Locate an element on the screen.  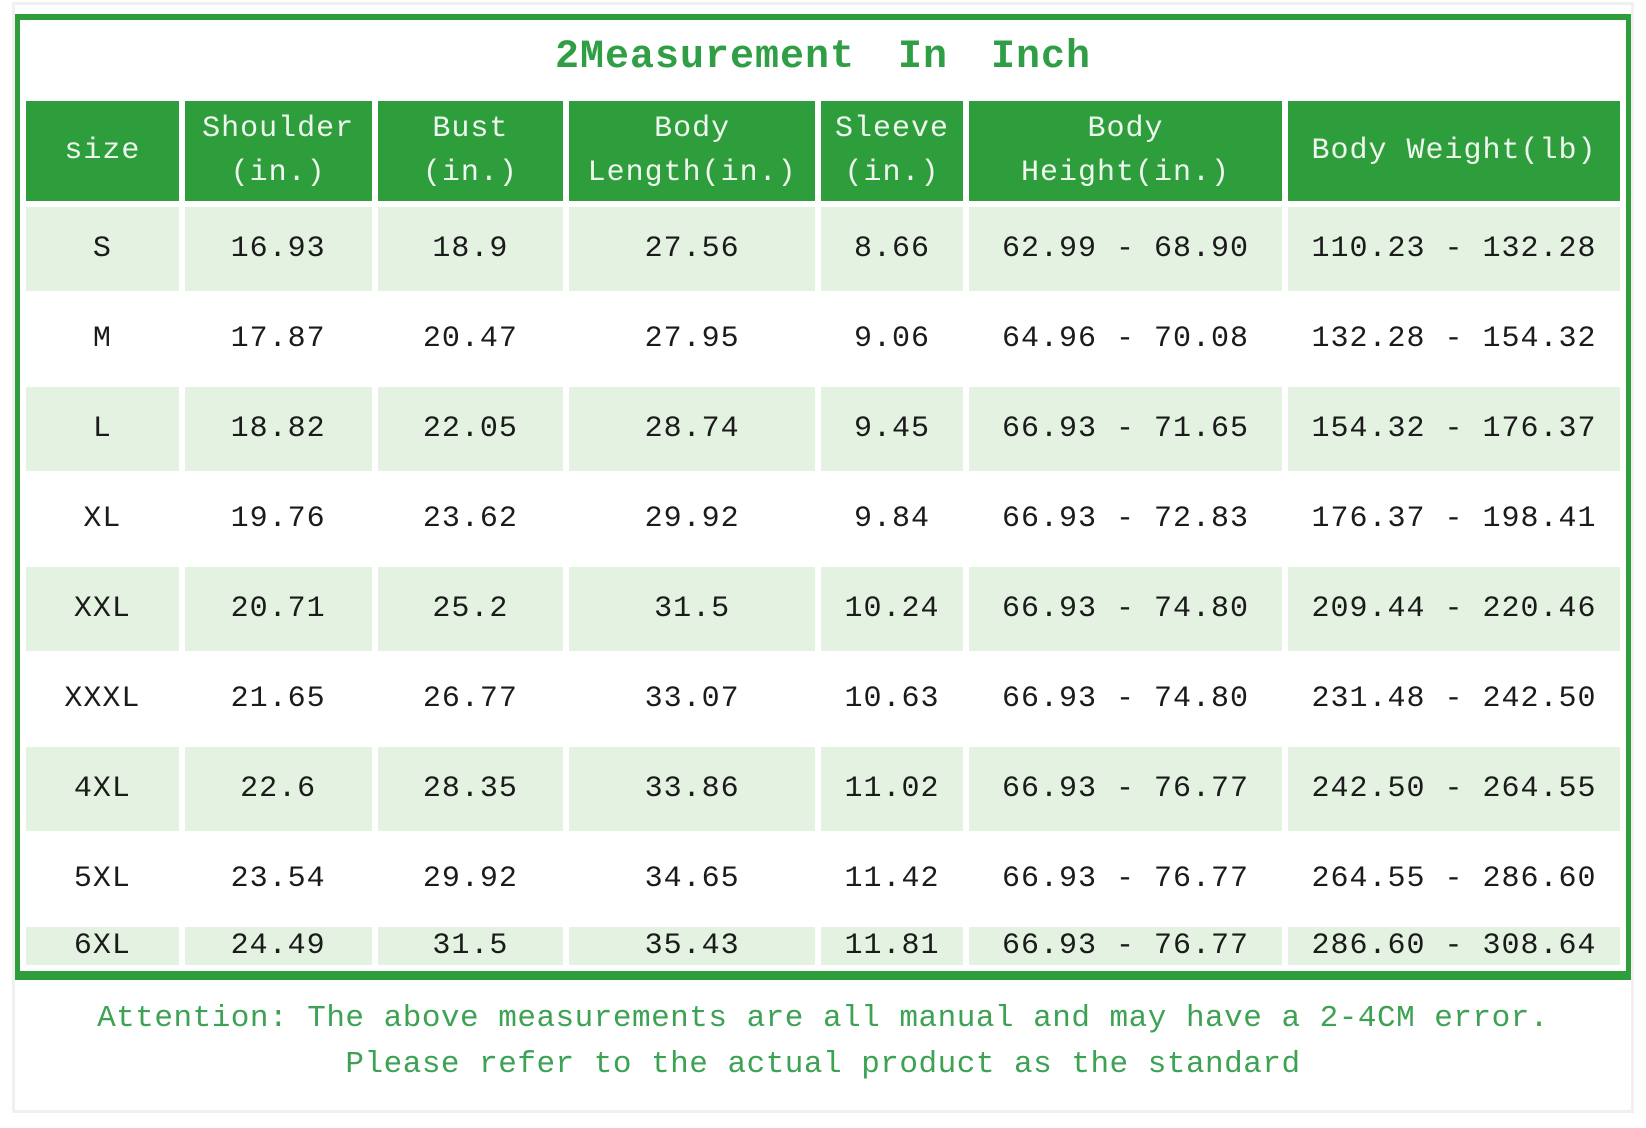
measurement-cell: 27.95 is located at coordinates (692, 339).